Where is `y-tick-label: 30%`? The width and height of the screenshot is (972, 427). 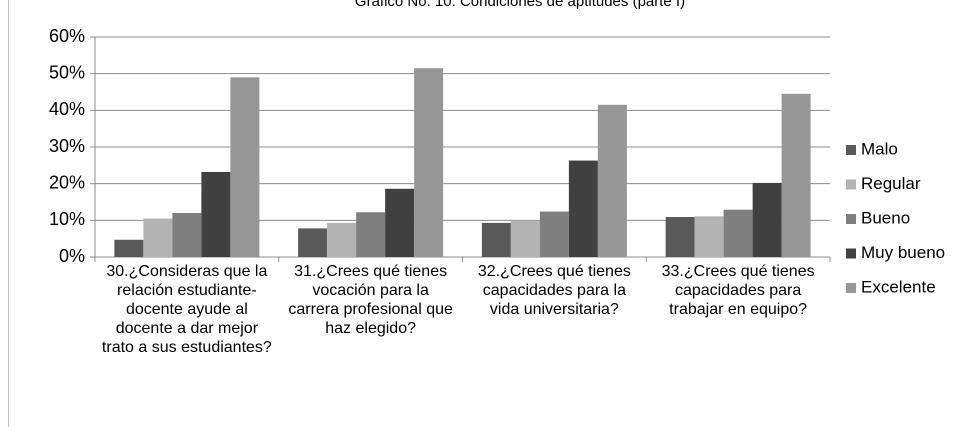 y-tick-label: 30% is located at coordinates (67, 146).